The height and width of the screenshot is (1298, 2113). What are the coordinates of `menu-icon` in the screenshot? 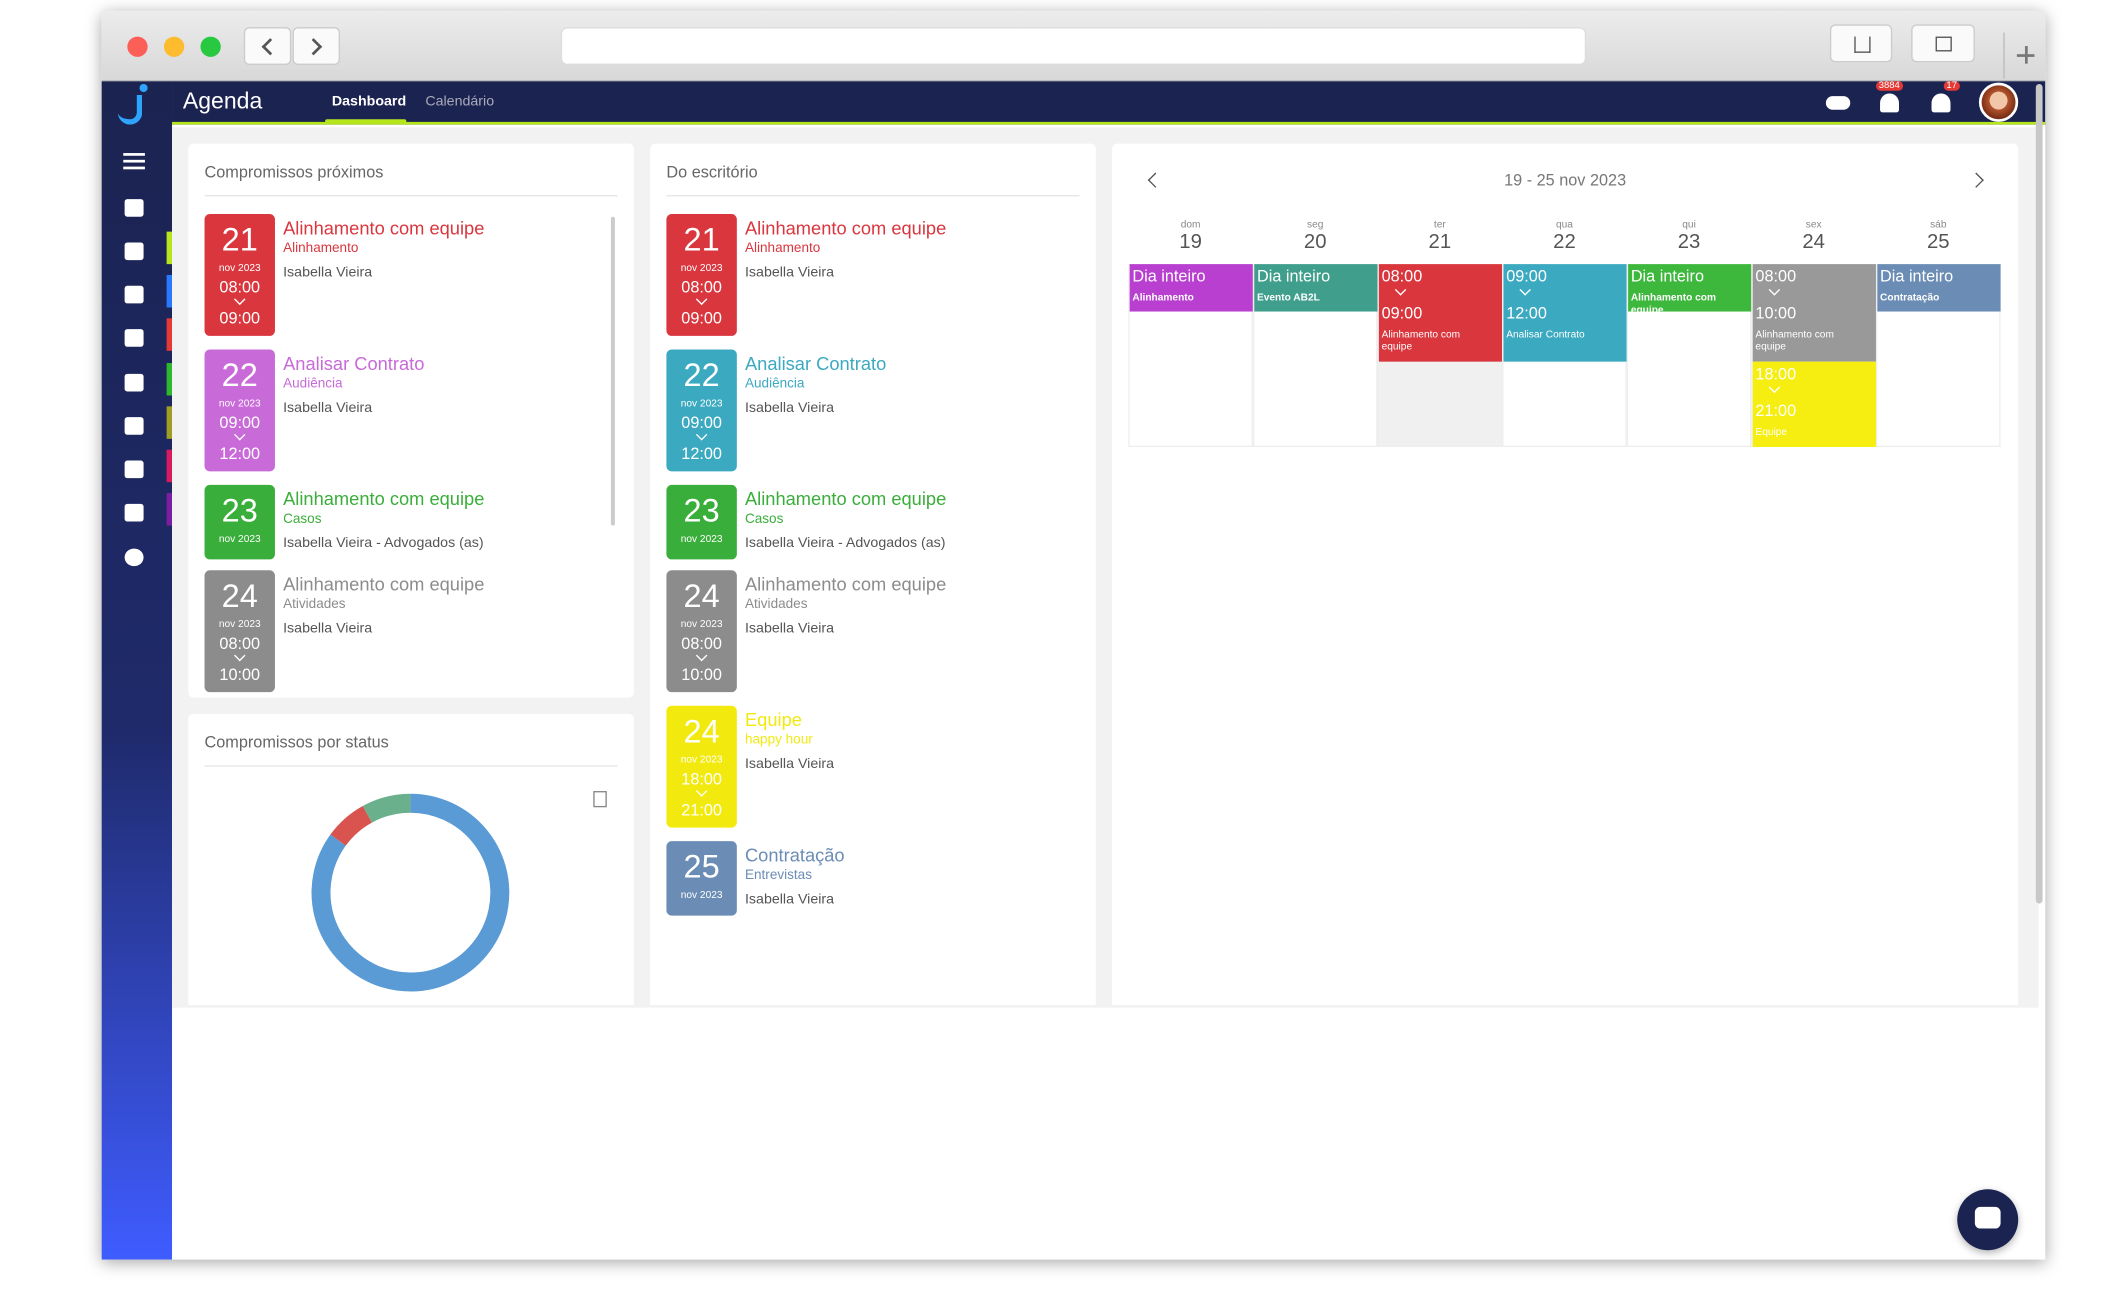 It's located at (134, 161).